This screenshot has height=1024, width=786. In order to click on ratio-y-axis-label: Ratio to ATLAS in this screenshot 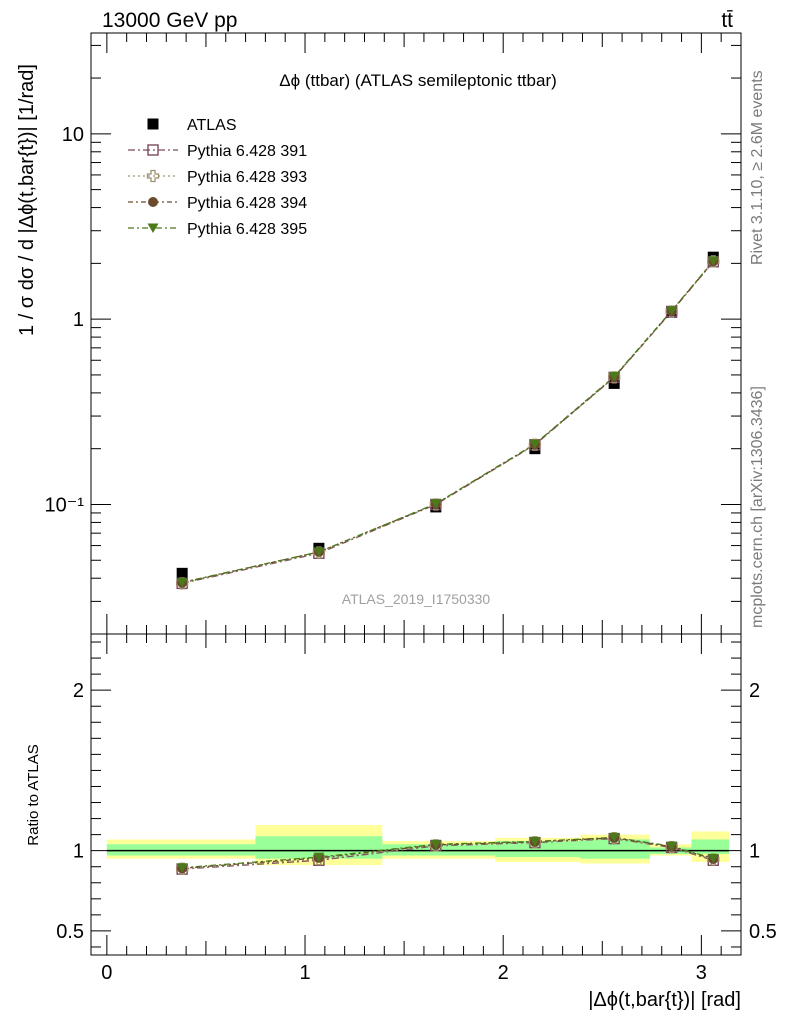, I will do `click(33, 794)`.